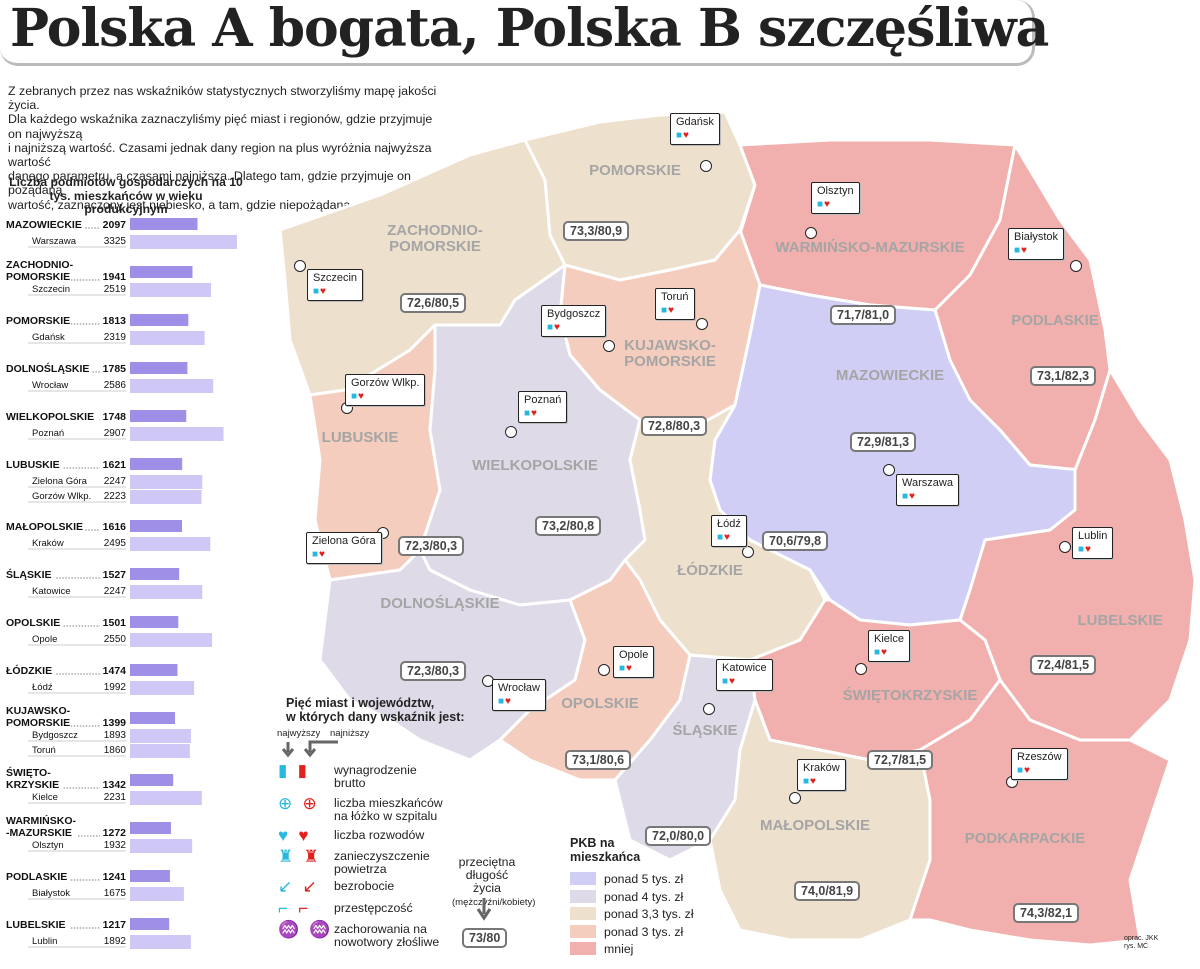 The image size is (1200, 969). What do you see at coordinates (675, 304) in the screenshot?
I see `city-marker: Toruń ■♥` at bounding box center [675, 304].